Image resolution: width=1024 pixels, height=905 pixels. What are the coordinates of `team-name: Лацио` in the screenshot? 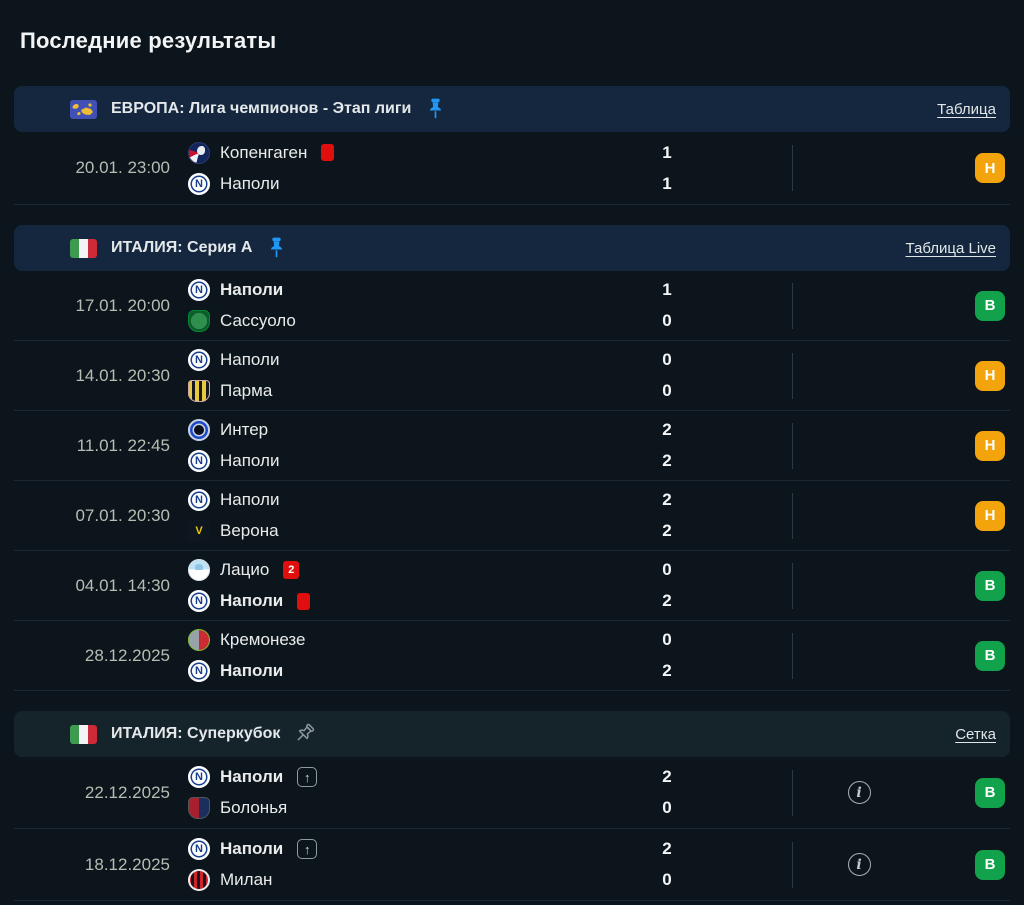 It's located at (245, 569).